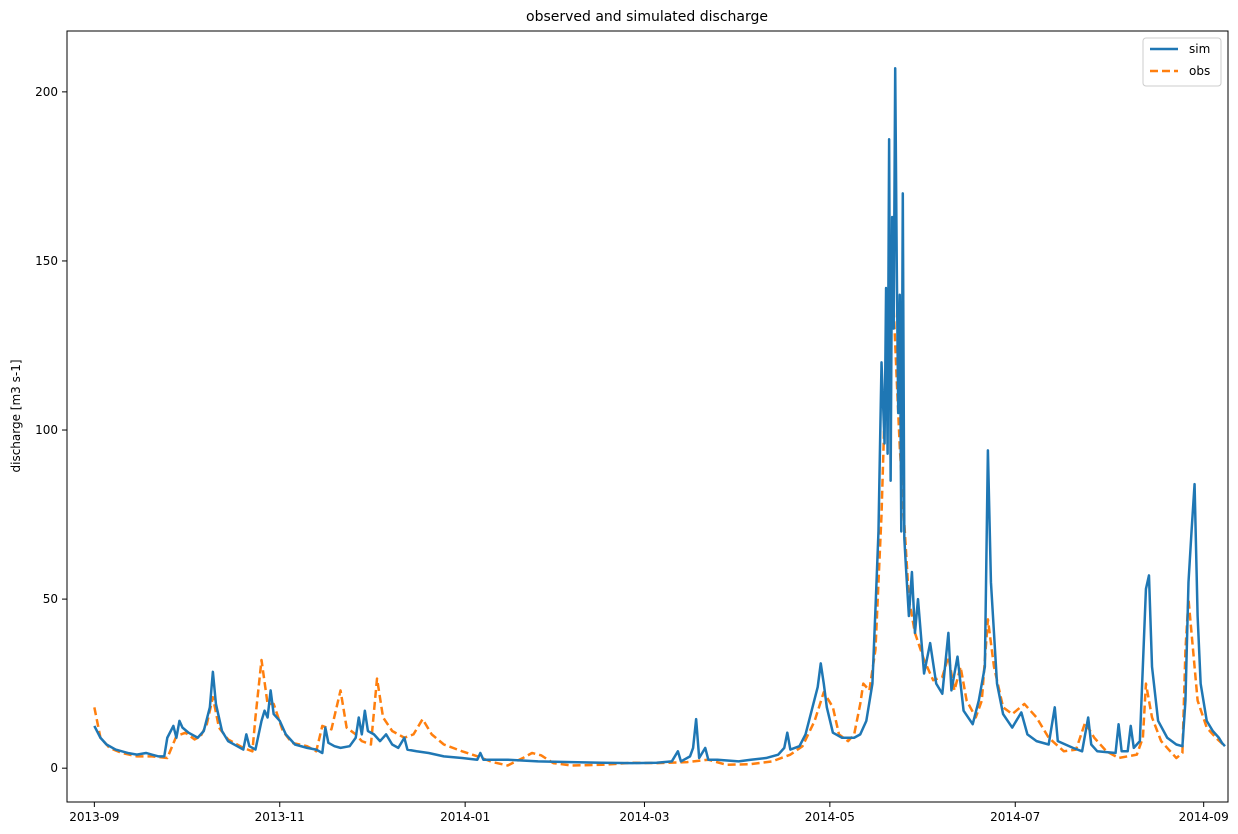 The image size is (1238, 834). What do you see at coordinates (16, 415) in the screenshot?
I see `y-axis-label: discharge [m3 s-1]` at bounding box center [16, 415].